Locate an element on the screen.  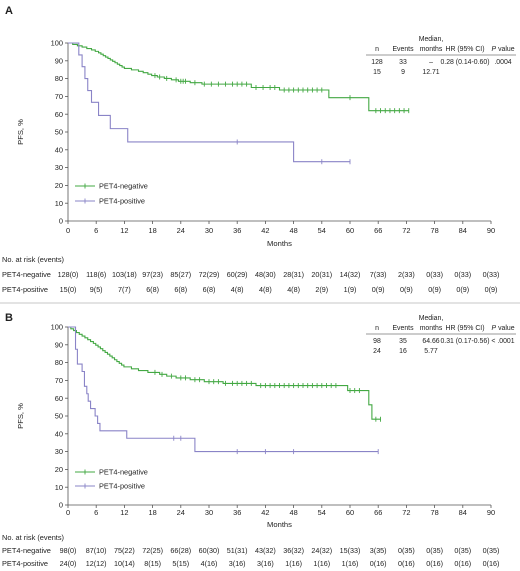
risk-value: 8(15) is located at coordinates (152, 563).